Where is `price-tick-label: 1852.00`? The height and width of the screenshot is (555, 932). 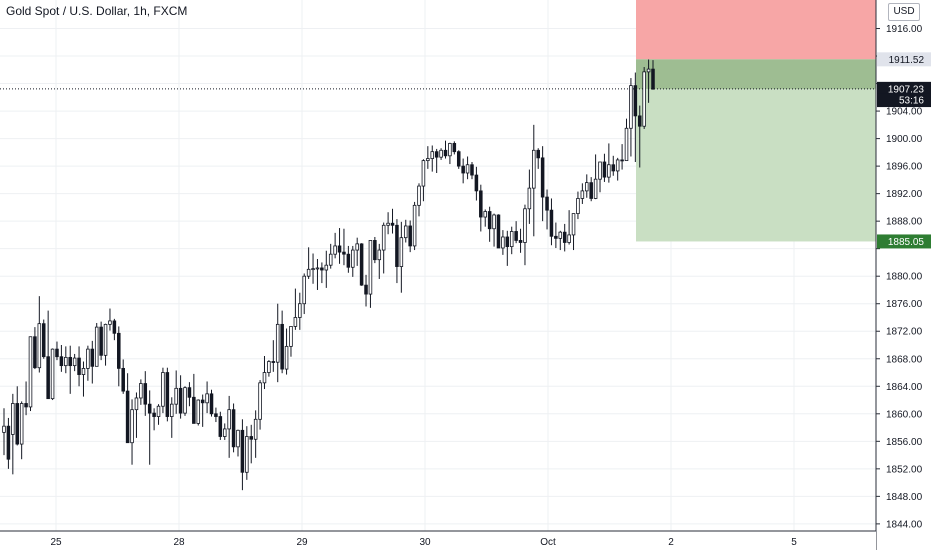 price-tick-label: 1852.00 is located at coordinates (904, 469).